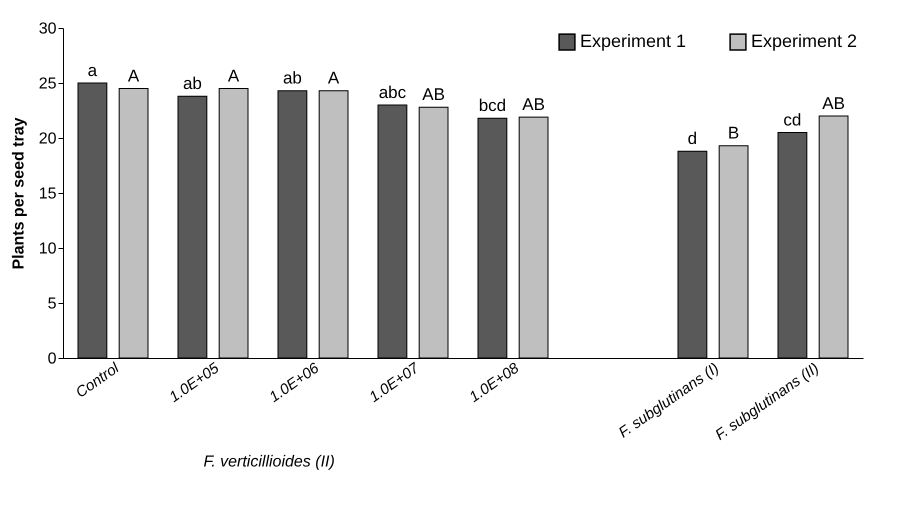  I want to click on y-tick-label: 15, so click(47, 194).